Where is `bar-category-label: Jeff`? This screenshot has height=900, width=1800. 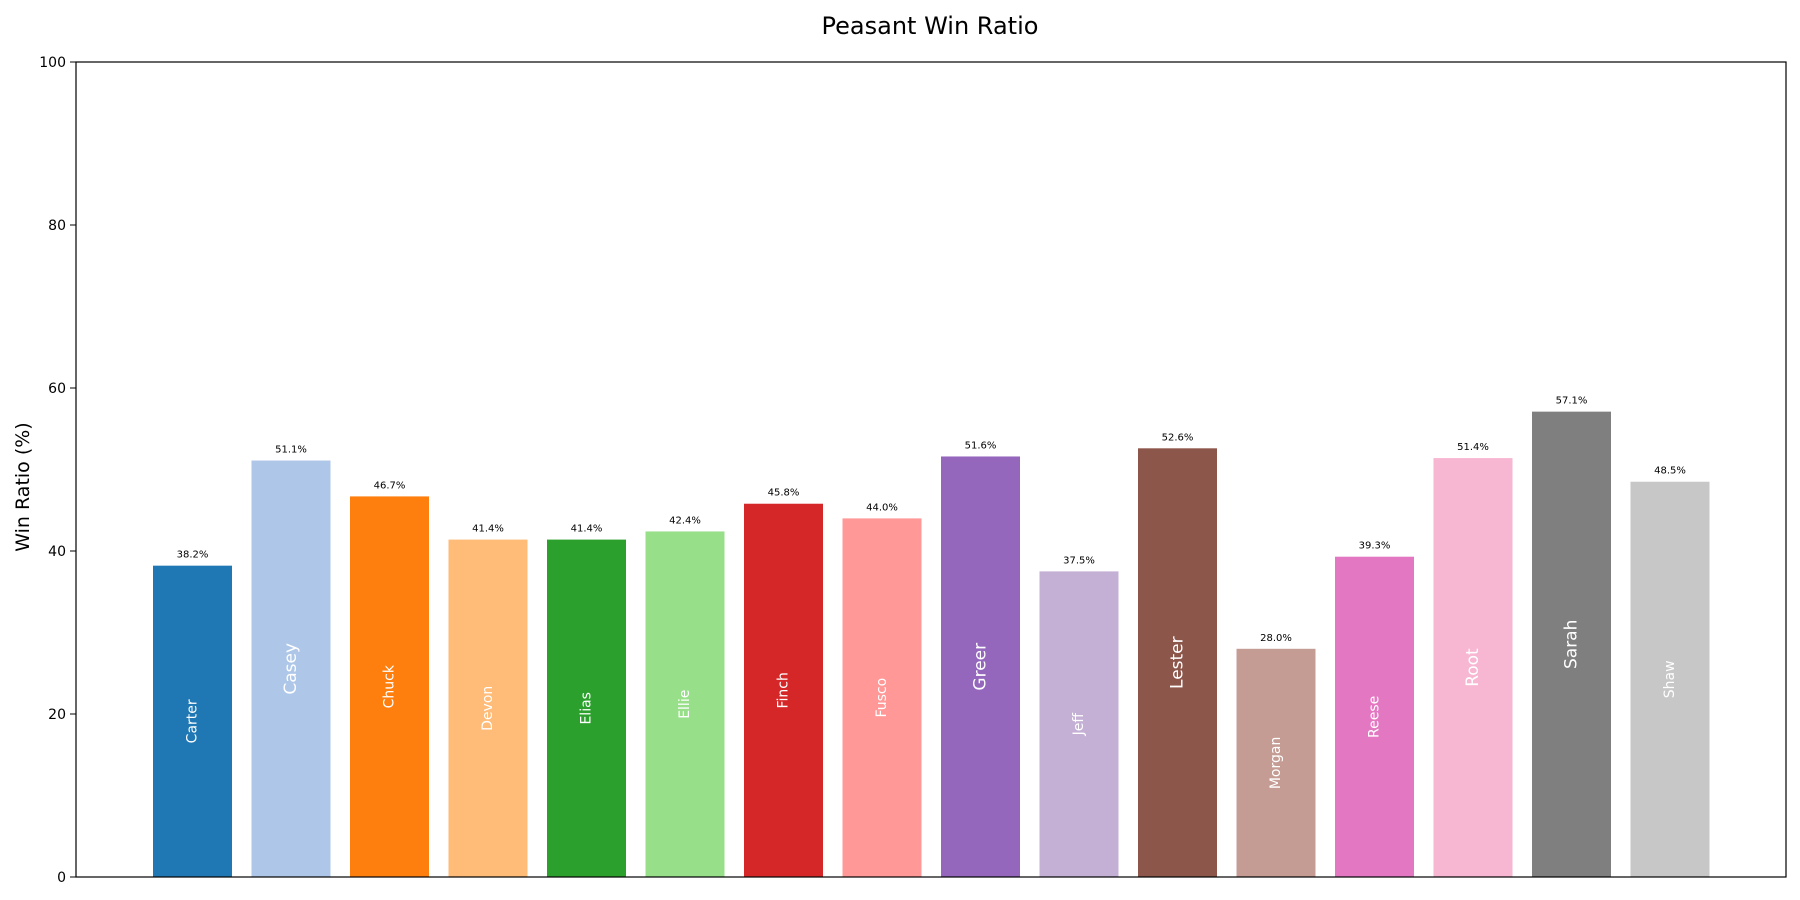
bar-category-label: Jeff is located at coordinates (1079, 725).